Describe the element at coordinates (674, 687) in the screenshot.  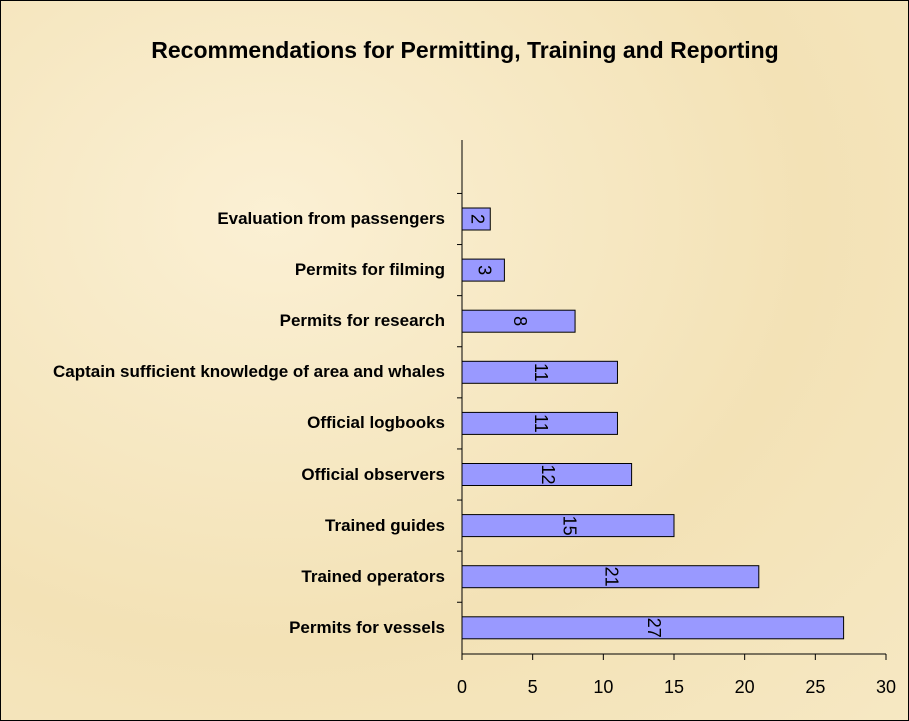
I see `x-tick-label: 15` at that location.